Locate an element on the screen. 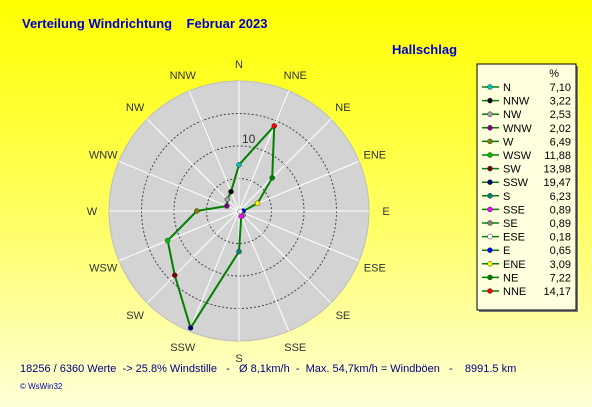  direction-label: NNW is located at coordinates (183, 76).